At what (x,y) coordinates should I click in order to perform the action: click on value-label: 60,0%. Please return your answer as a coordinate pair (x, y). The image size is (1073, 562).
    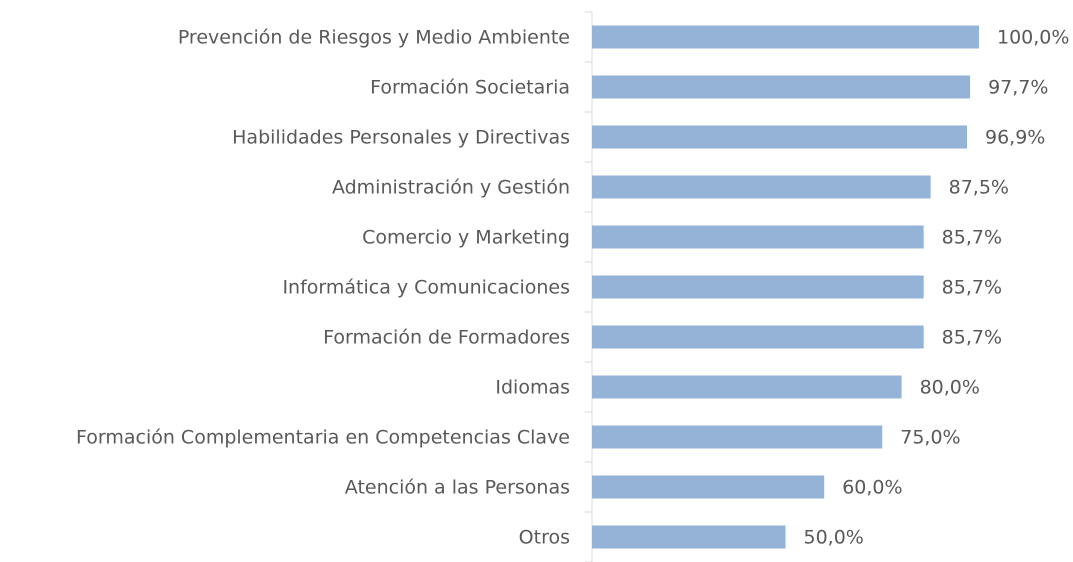
    Looking at the image, I should click on (872, 488).